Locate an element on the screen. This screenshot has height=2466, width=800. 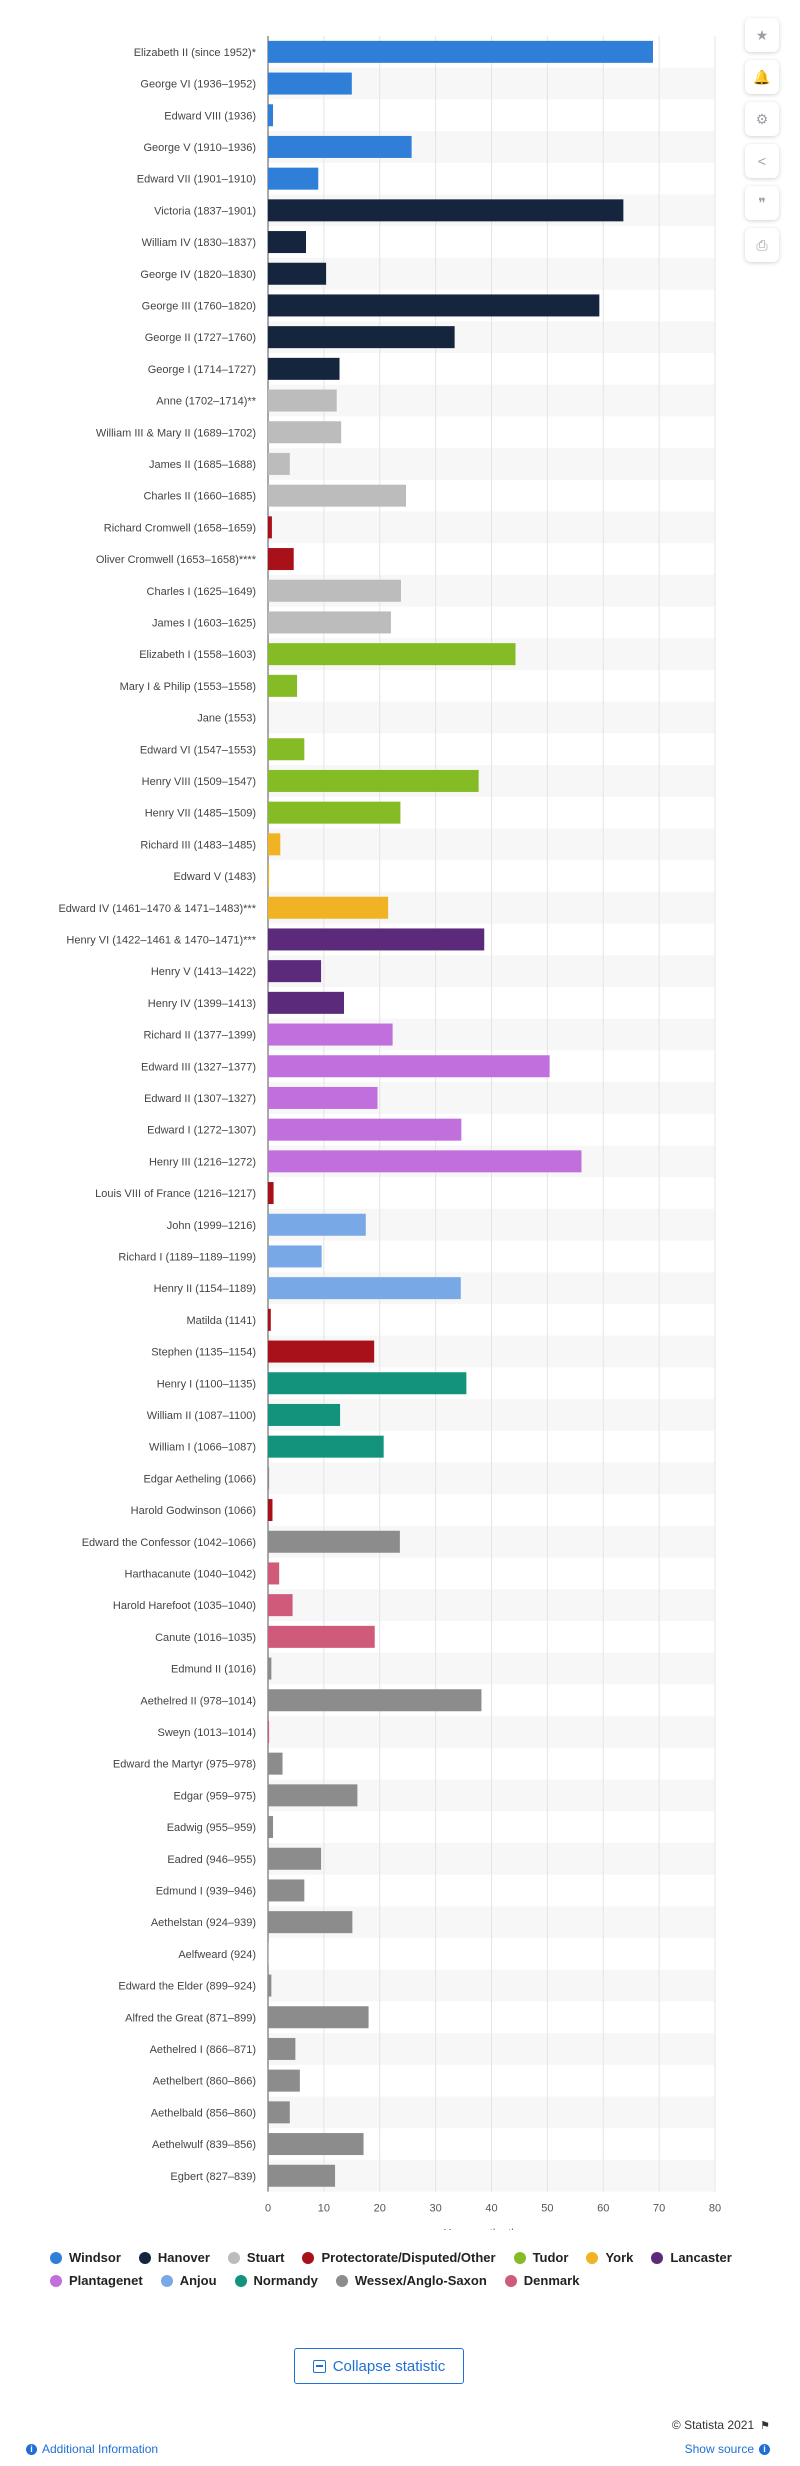
category-label: Egbert (827–839) is located at coordinates (213, 2177).